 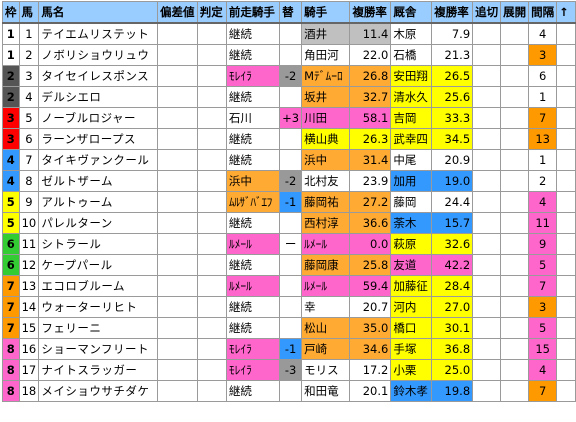 I want to click on trainer-cell: 加用, so click(x=411, y=181).